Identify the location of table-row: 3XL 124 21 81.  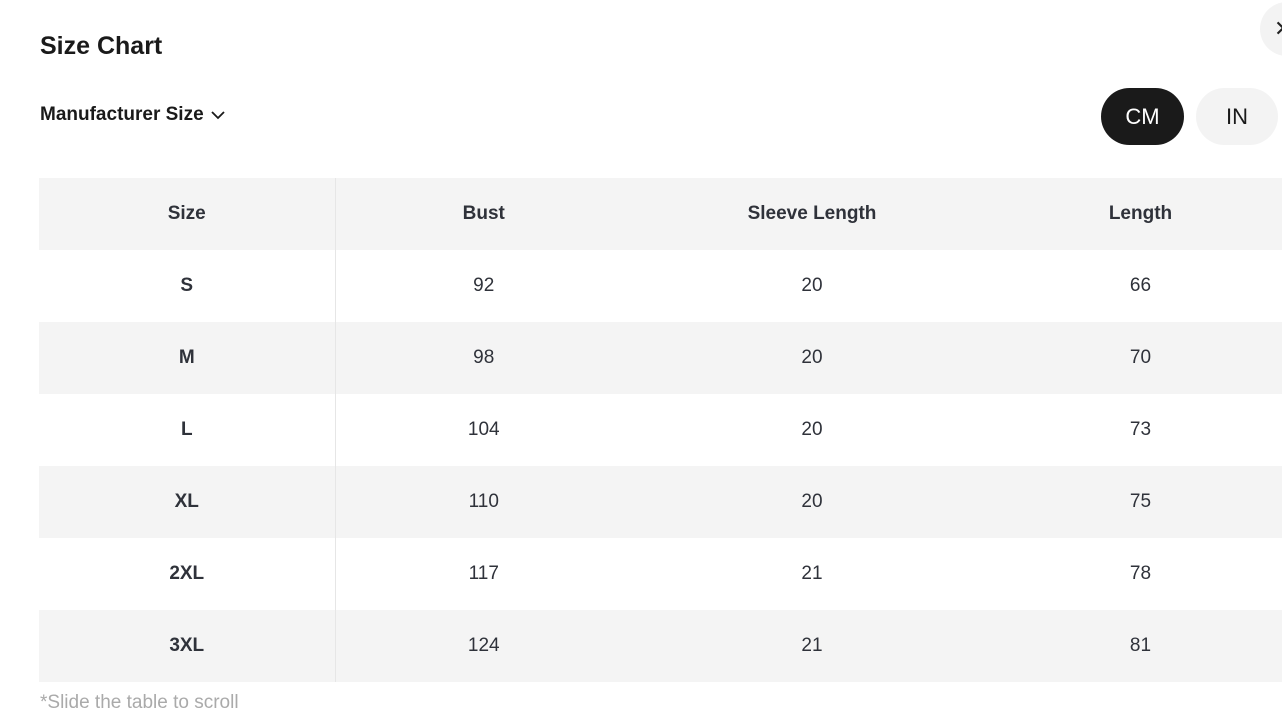
(660, 646).